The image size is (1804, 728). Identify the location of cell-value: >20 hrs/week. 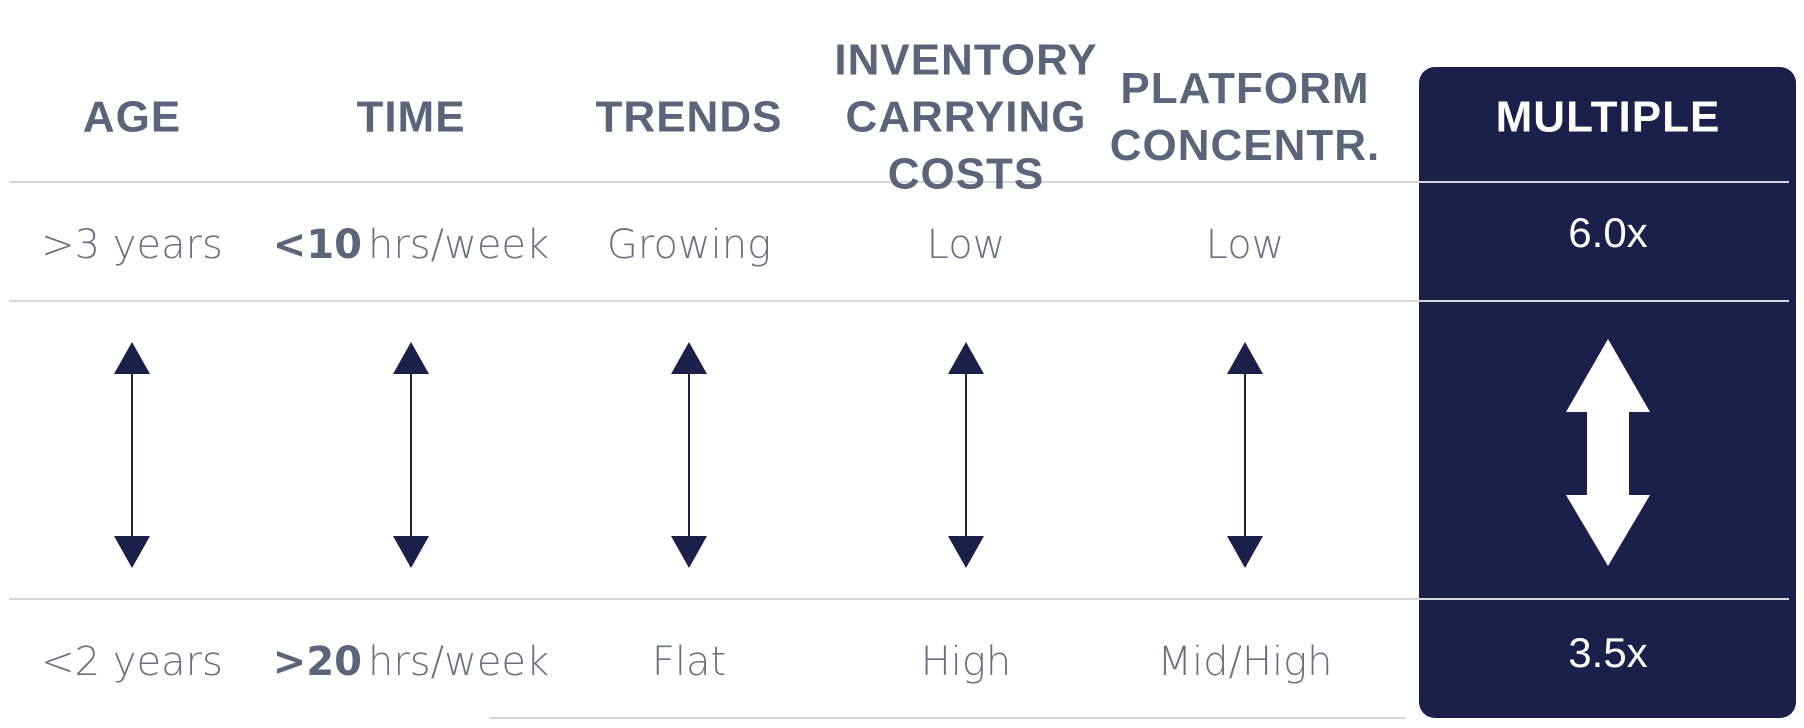
(411, 662).